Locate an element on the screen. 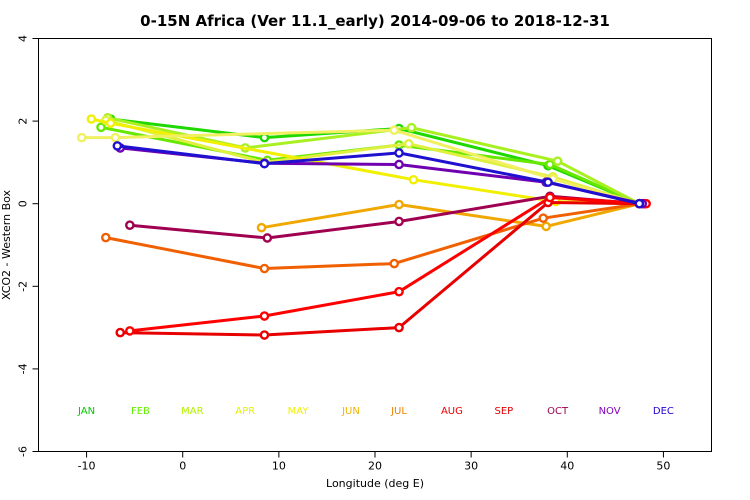  x-tick-label: 40 is located at coordinates (567, 466).